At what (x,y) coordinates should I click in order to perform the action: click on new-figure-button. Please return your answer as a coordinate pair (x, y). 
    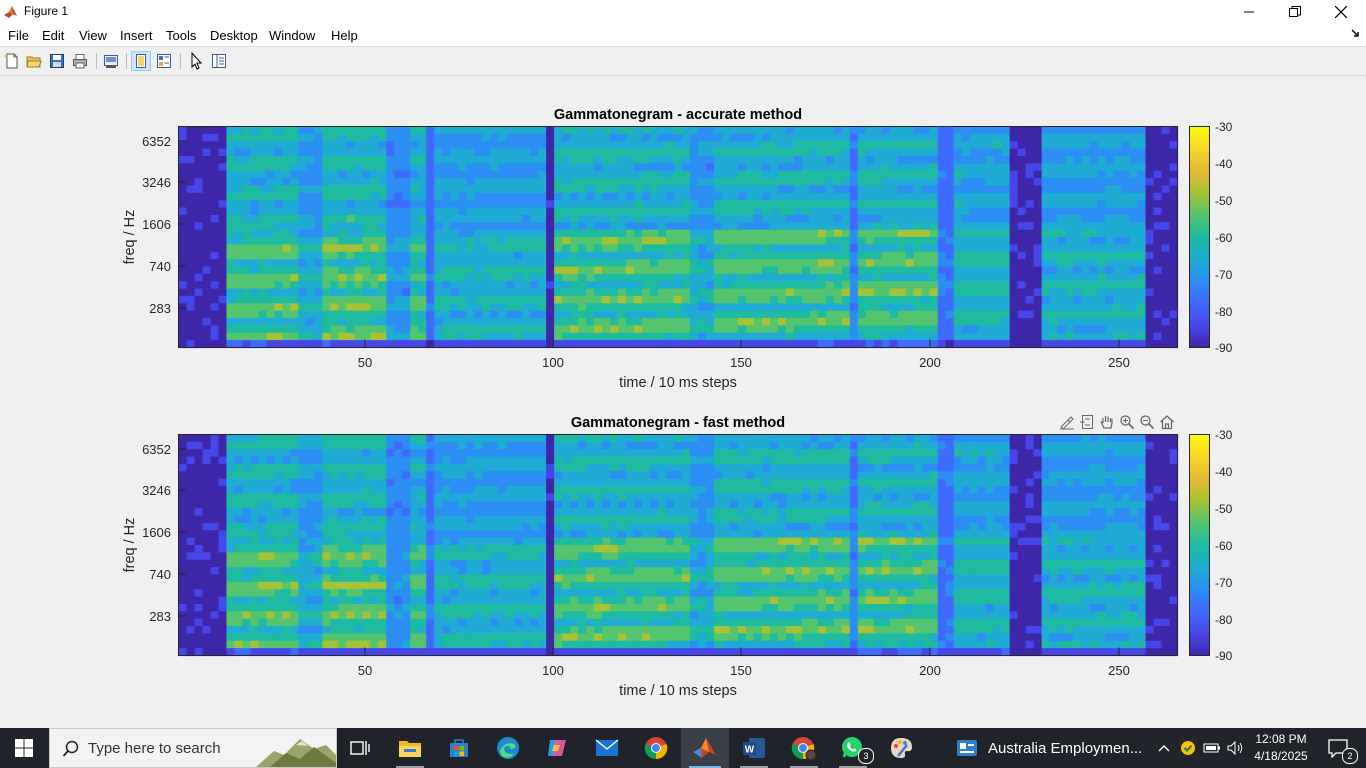
    Looking at the image, I should click on (12, 61).